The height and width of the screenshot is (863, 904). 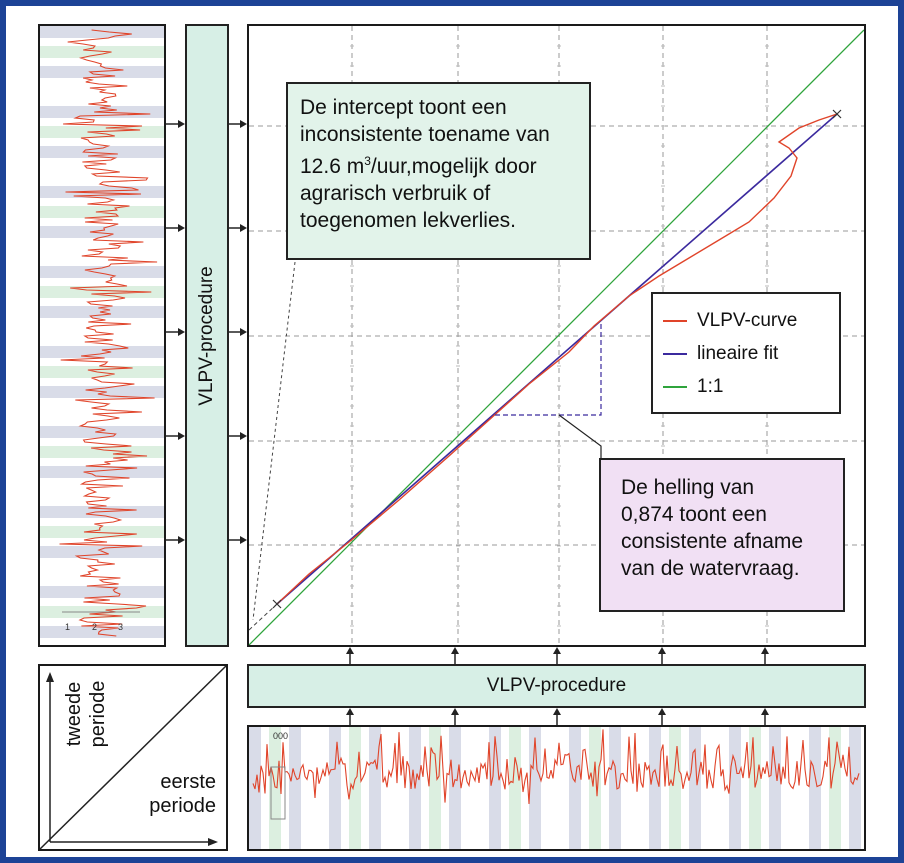 I want to click on bottom-series-trace, so click(x=556, y=767).